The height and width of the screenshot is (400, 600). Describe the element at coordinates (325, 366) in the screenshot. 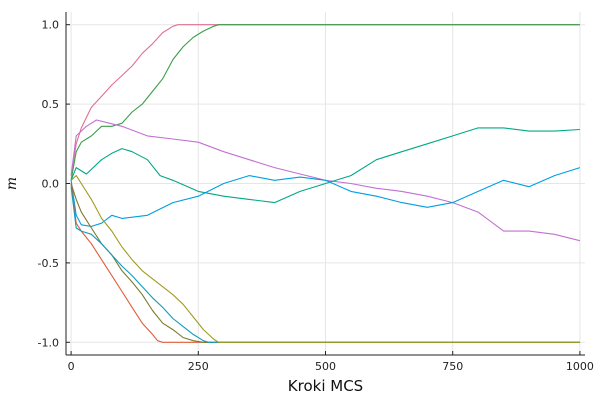

I see `x-tick-label: 500` at that location.